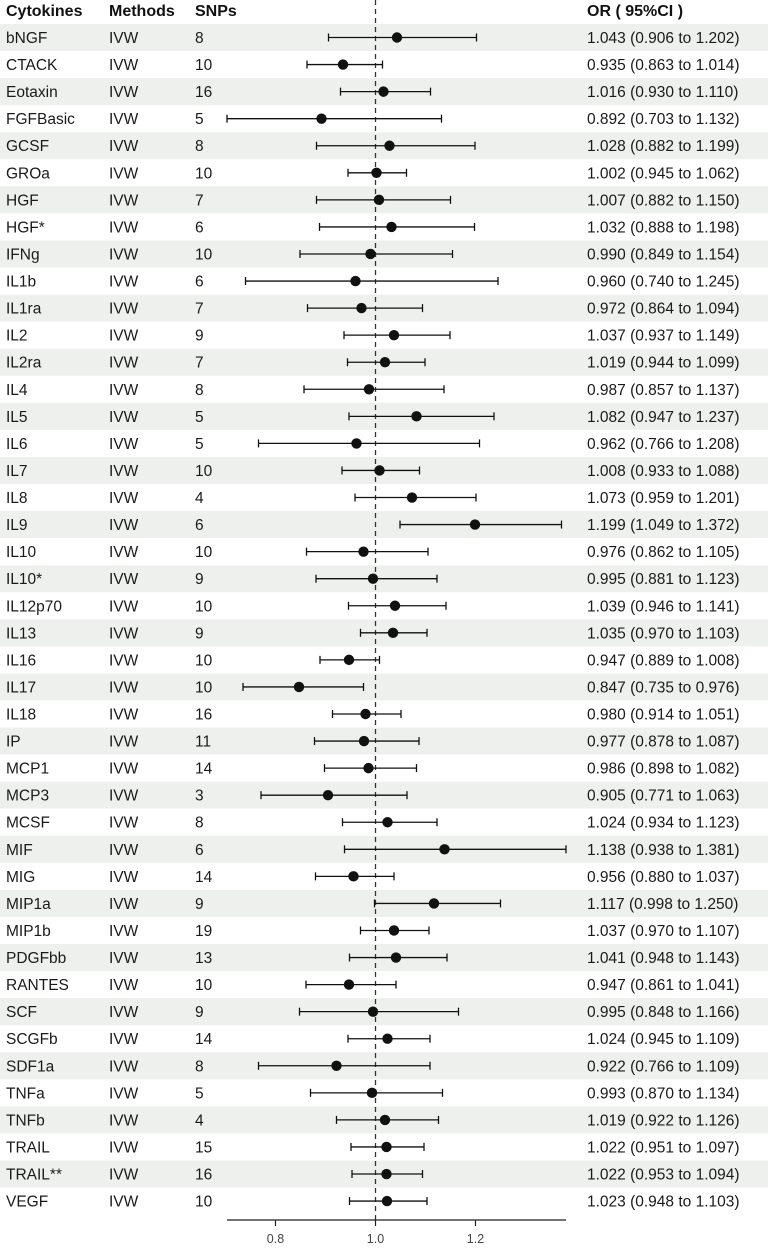  I want to click on or-ci-label: 0.977 (0.878 to 1.087), so click(663, 742).